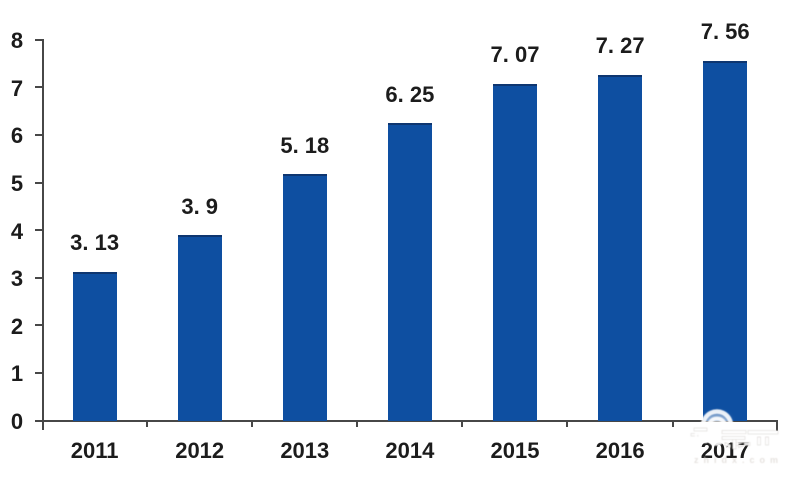 Image resolution: width=800 pixels, height=477 pixels. What do you see at coordinates (738, 460) in the screenshot?
I see `svg-text: zhidx.com` at bounding box center [738, 460].